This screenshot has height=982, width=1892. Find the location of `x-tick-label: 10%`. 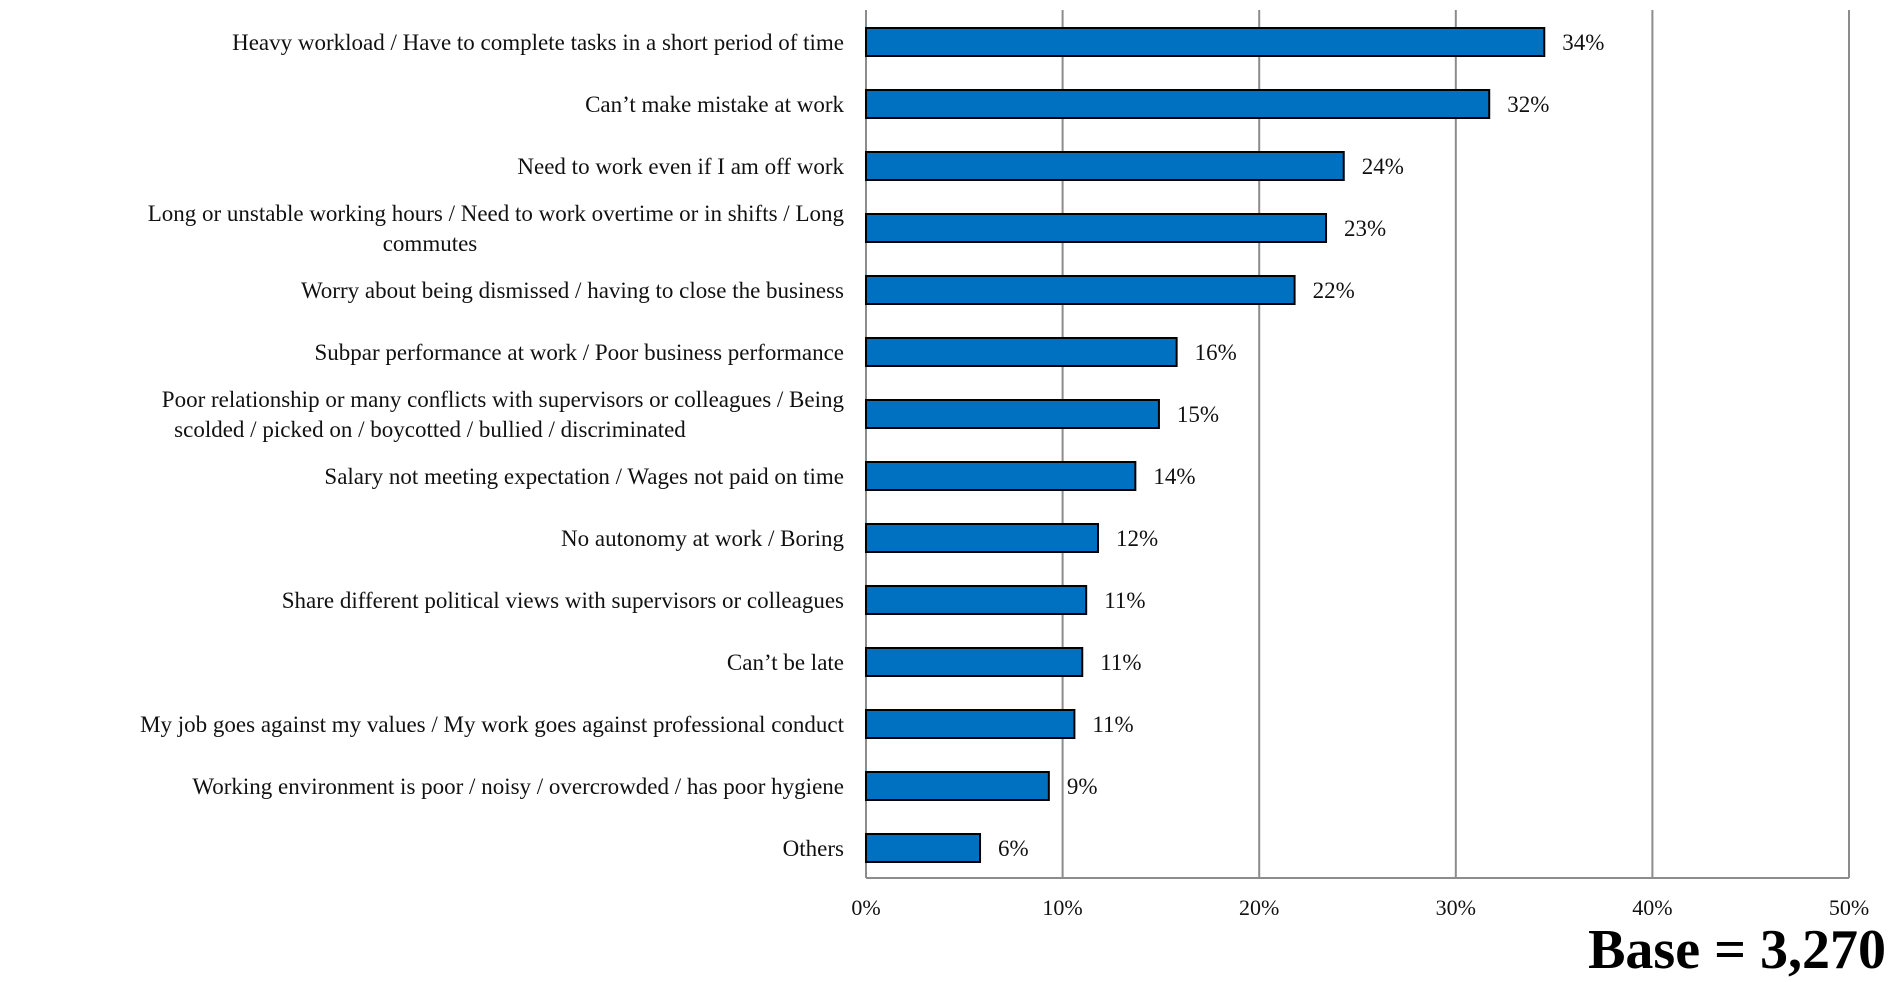

x-tick-label: 10% is located at coordinates (1062, 907).